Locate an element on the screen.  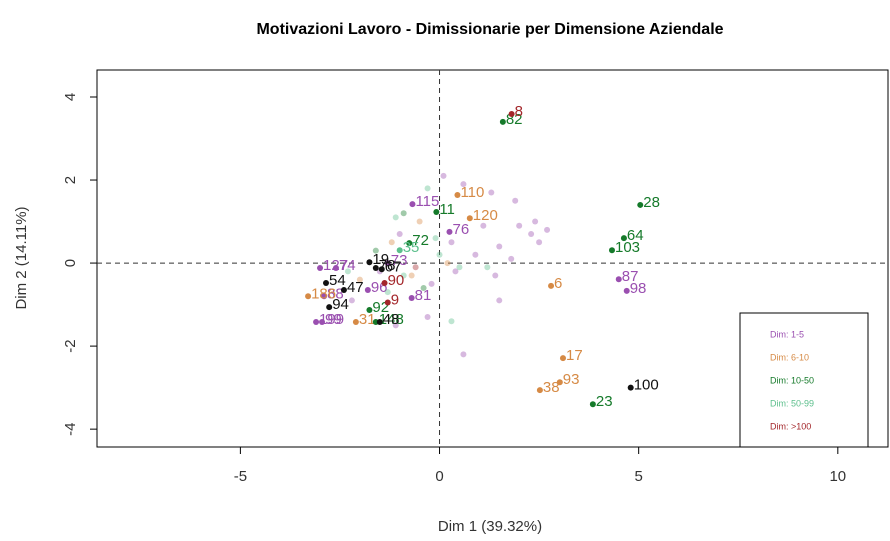
point-label: 64 is located at coordinates (635, 235).